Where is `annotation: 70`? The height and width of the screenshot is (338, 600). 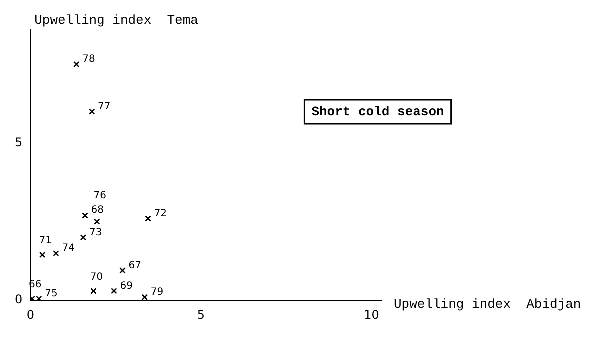 annotation: 70 is located at coordinates (97, 277).